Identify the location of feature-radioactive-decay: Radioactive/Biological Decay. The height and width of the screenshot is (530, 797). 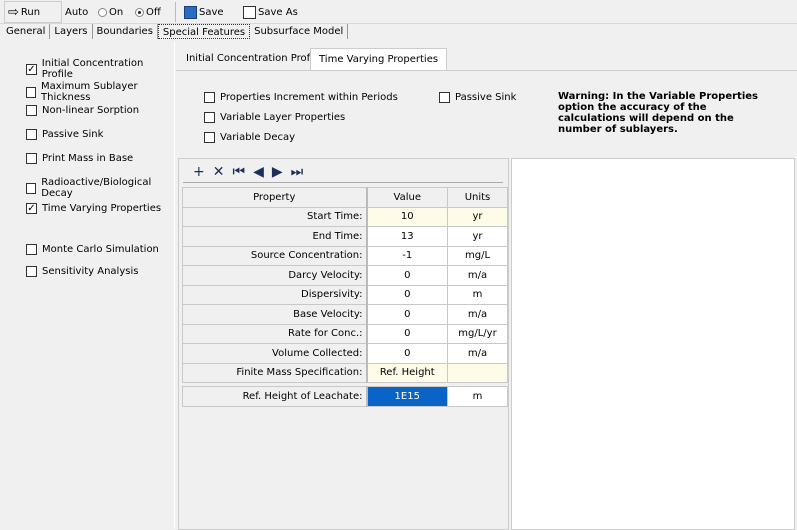
(100, 188).